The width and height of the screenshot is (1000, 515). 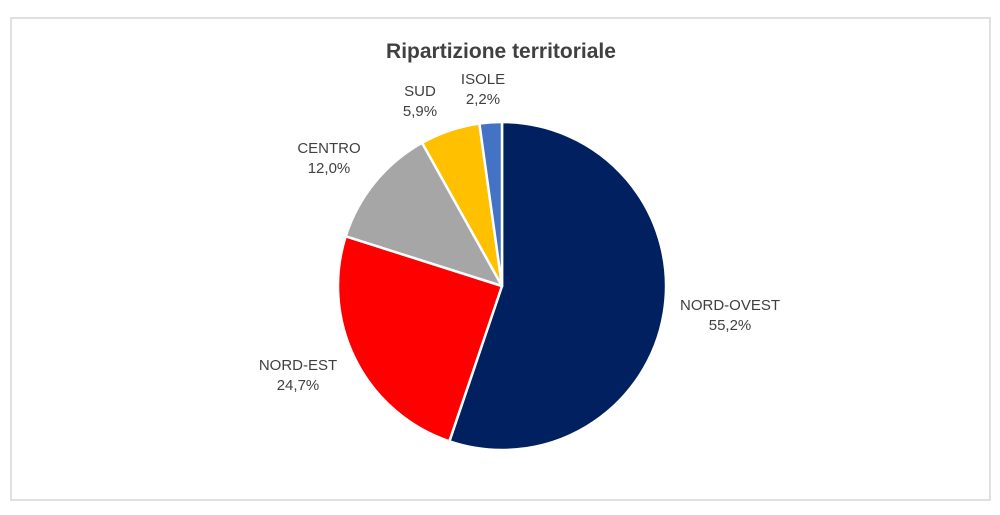 What do you see at coordinates (298, 365) in the screenshot?
I see `slice-category-label: NORD-EST` at bounding box center [298, 365].